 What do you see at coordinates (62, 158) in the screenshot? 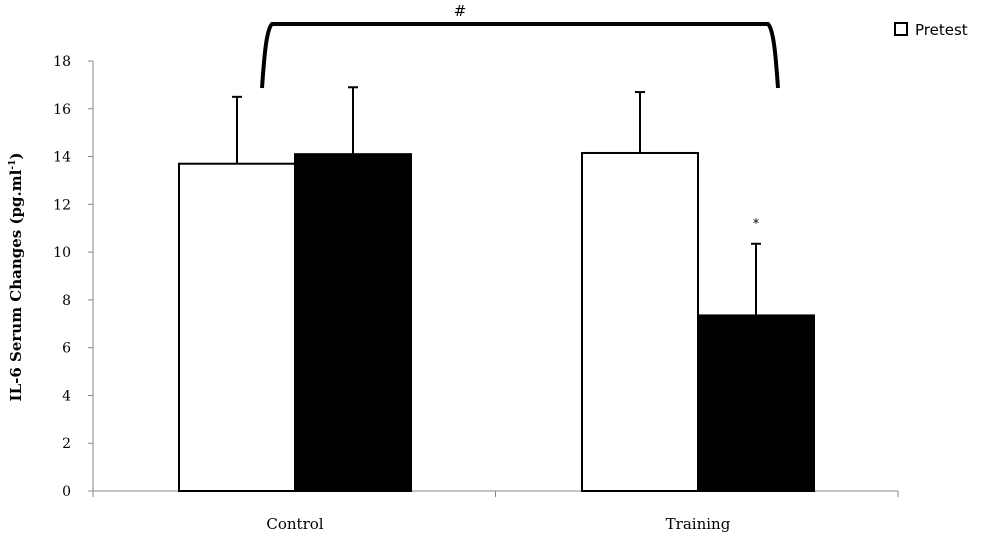
I see `y-tick-label: 14` at bounding box center [62, 158].